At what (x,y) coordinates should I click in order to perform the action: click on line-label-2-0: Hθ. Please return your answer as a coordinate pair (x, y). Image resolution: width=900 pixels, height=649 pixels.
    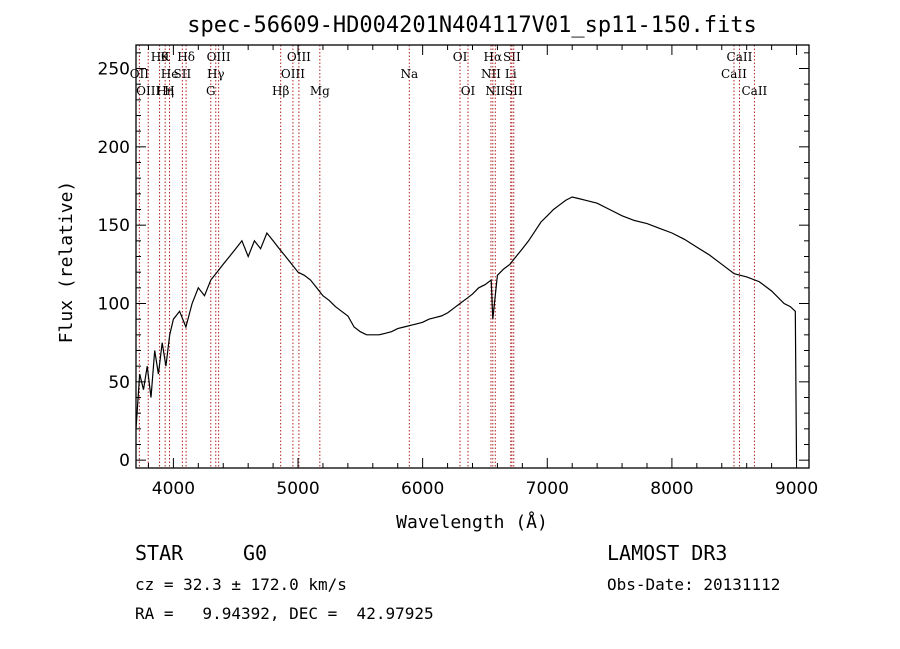
    Looking at the image, I should click on (160, 57).